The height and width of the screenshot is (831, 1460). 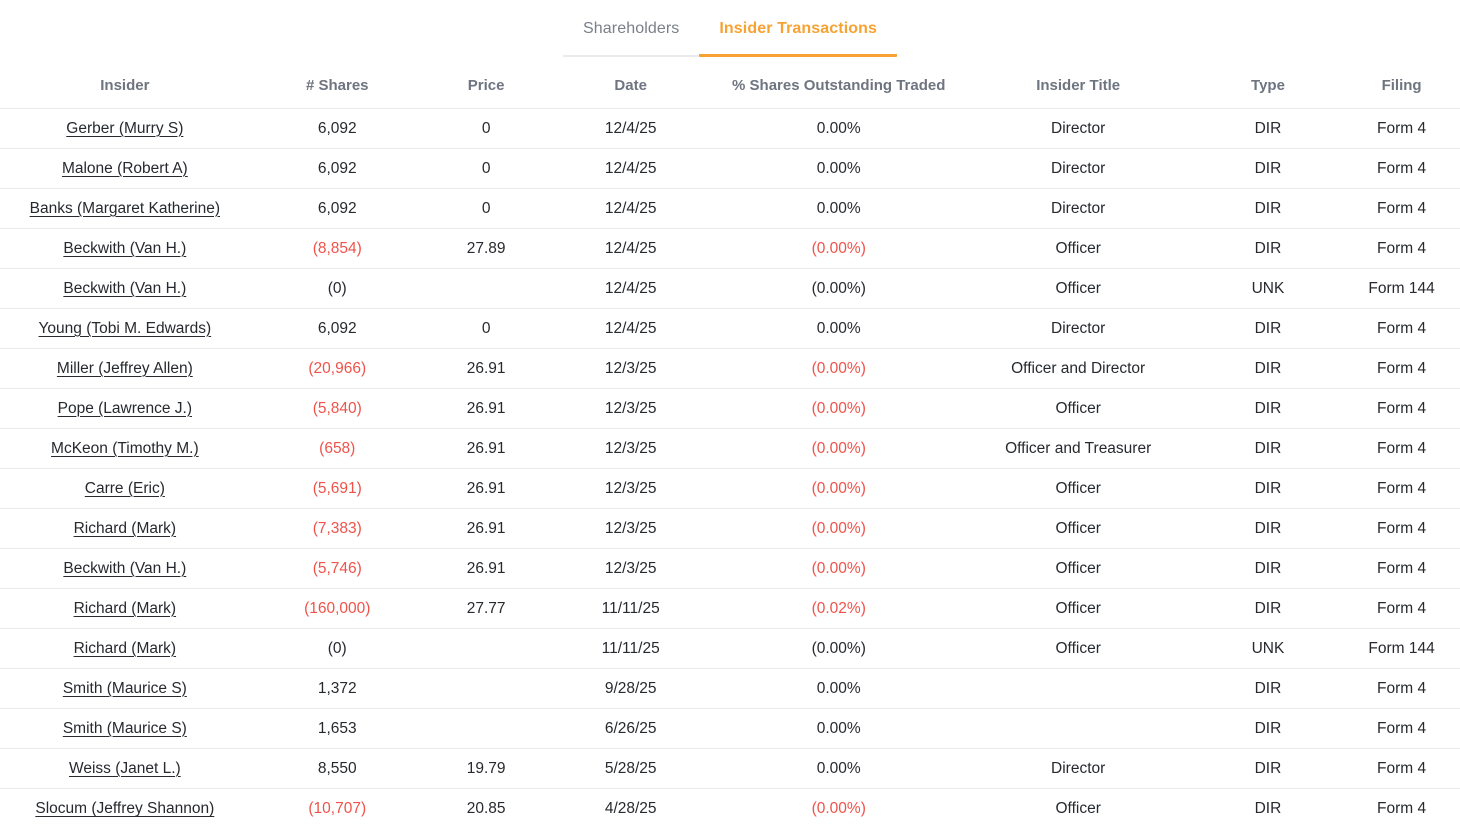 I want to click on insider-link: Pope (Lawrence J.), so click(x=125, y=408).